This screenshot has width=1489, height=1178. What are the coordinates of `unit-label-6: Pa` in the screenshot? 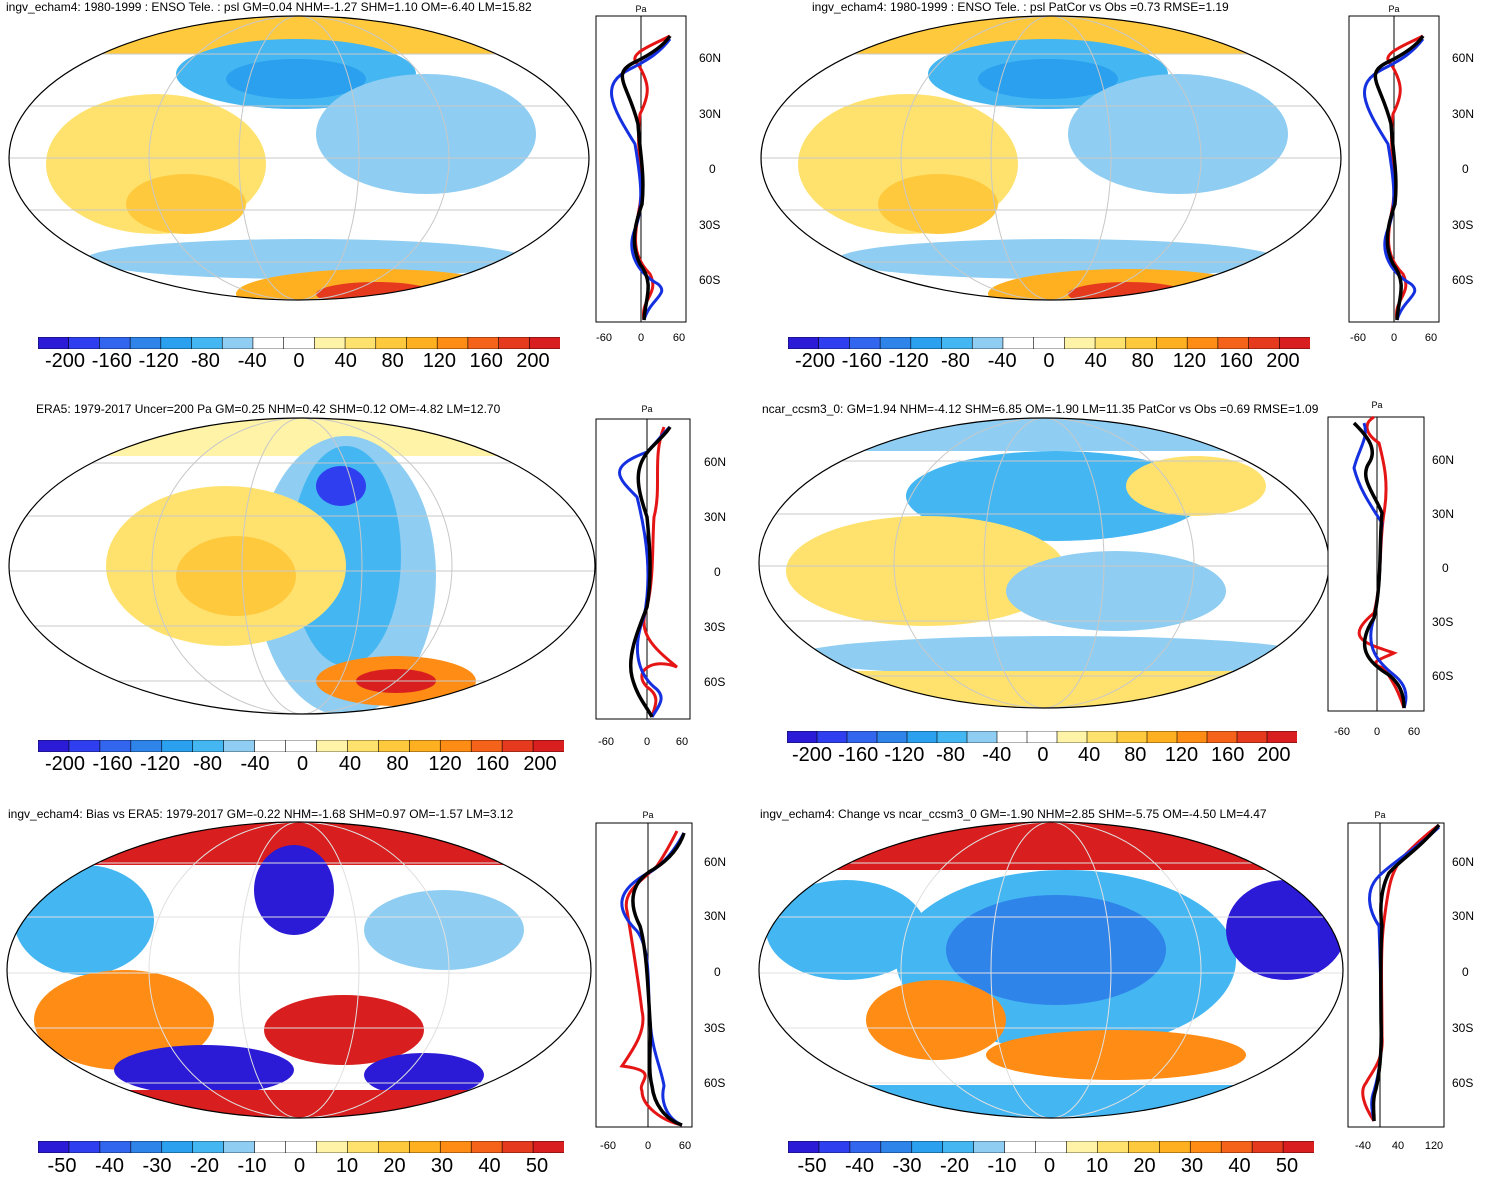 It's located at (1380, 815).